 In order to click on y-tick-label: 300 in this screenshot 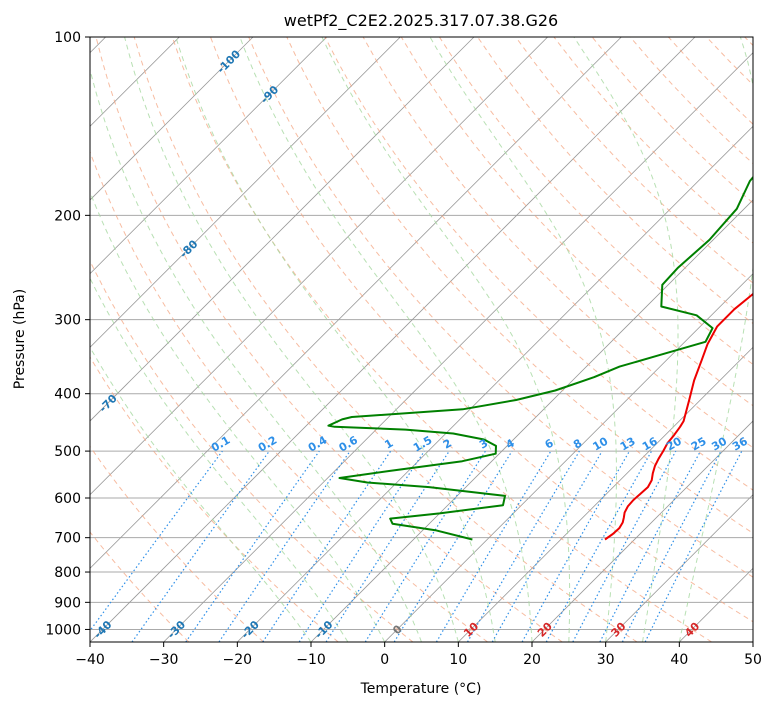, I will do `click(67, 321)`.